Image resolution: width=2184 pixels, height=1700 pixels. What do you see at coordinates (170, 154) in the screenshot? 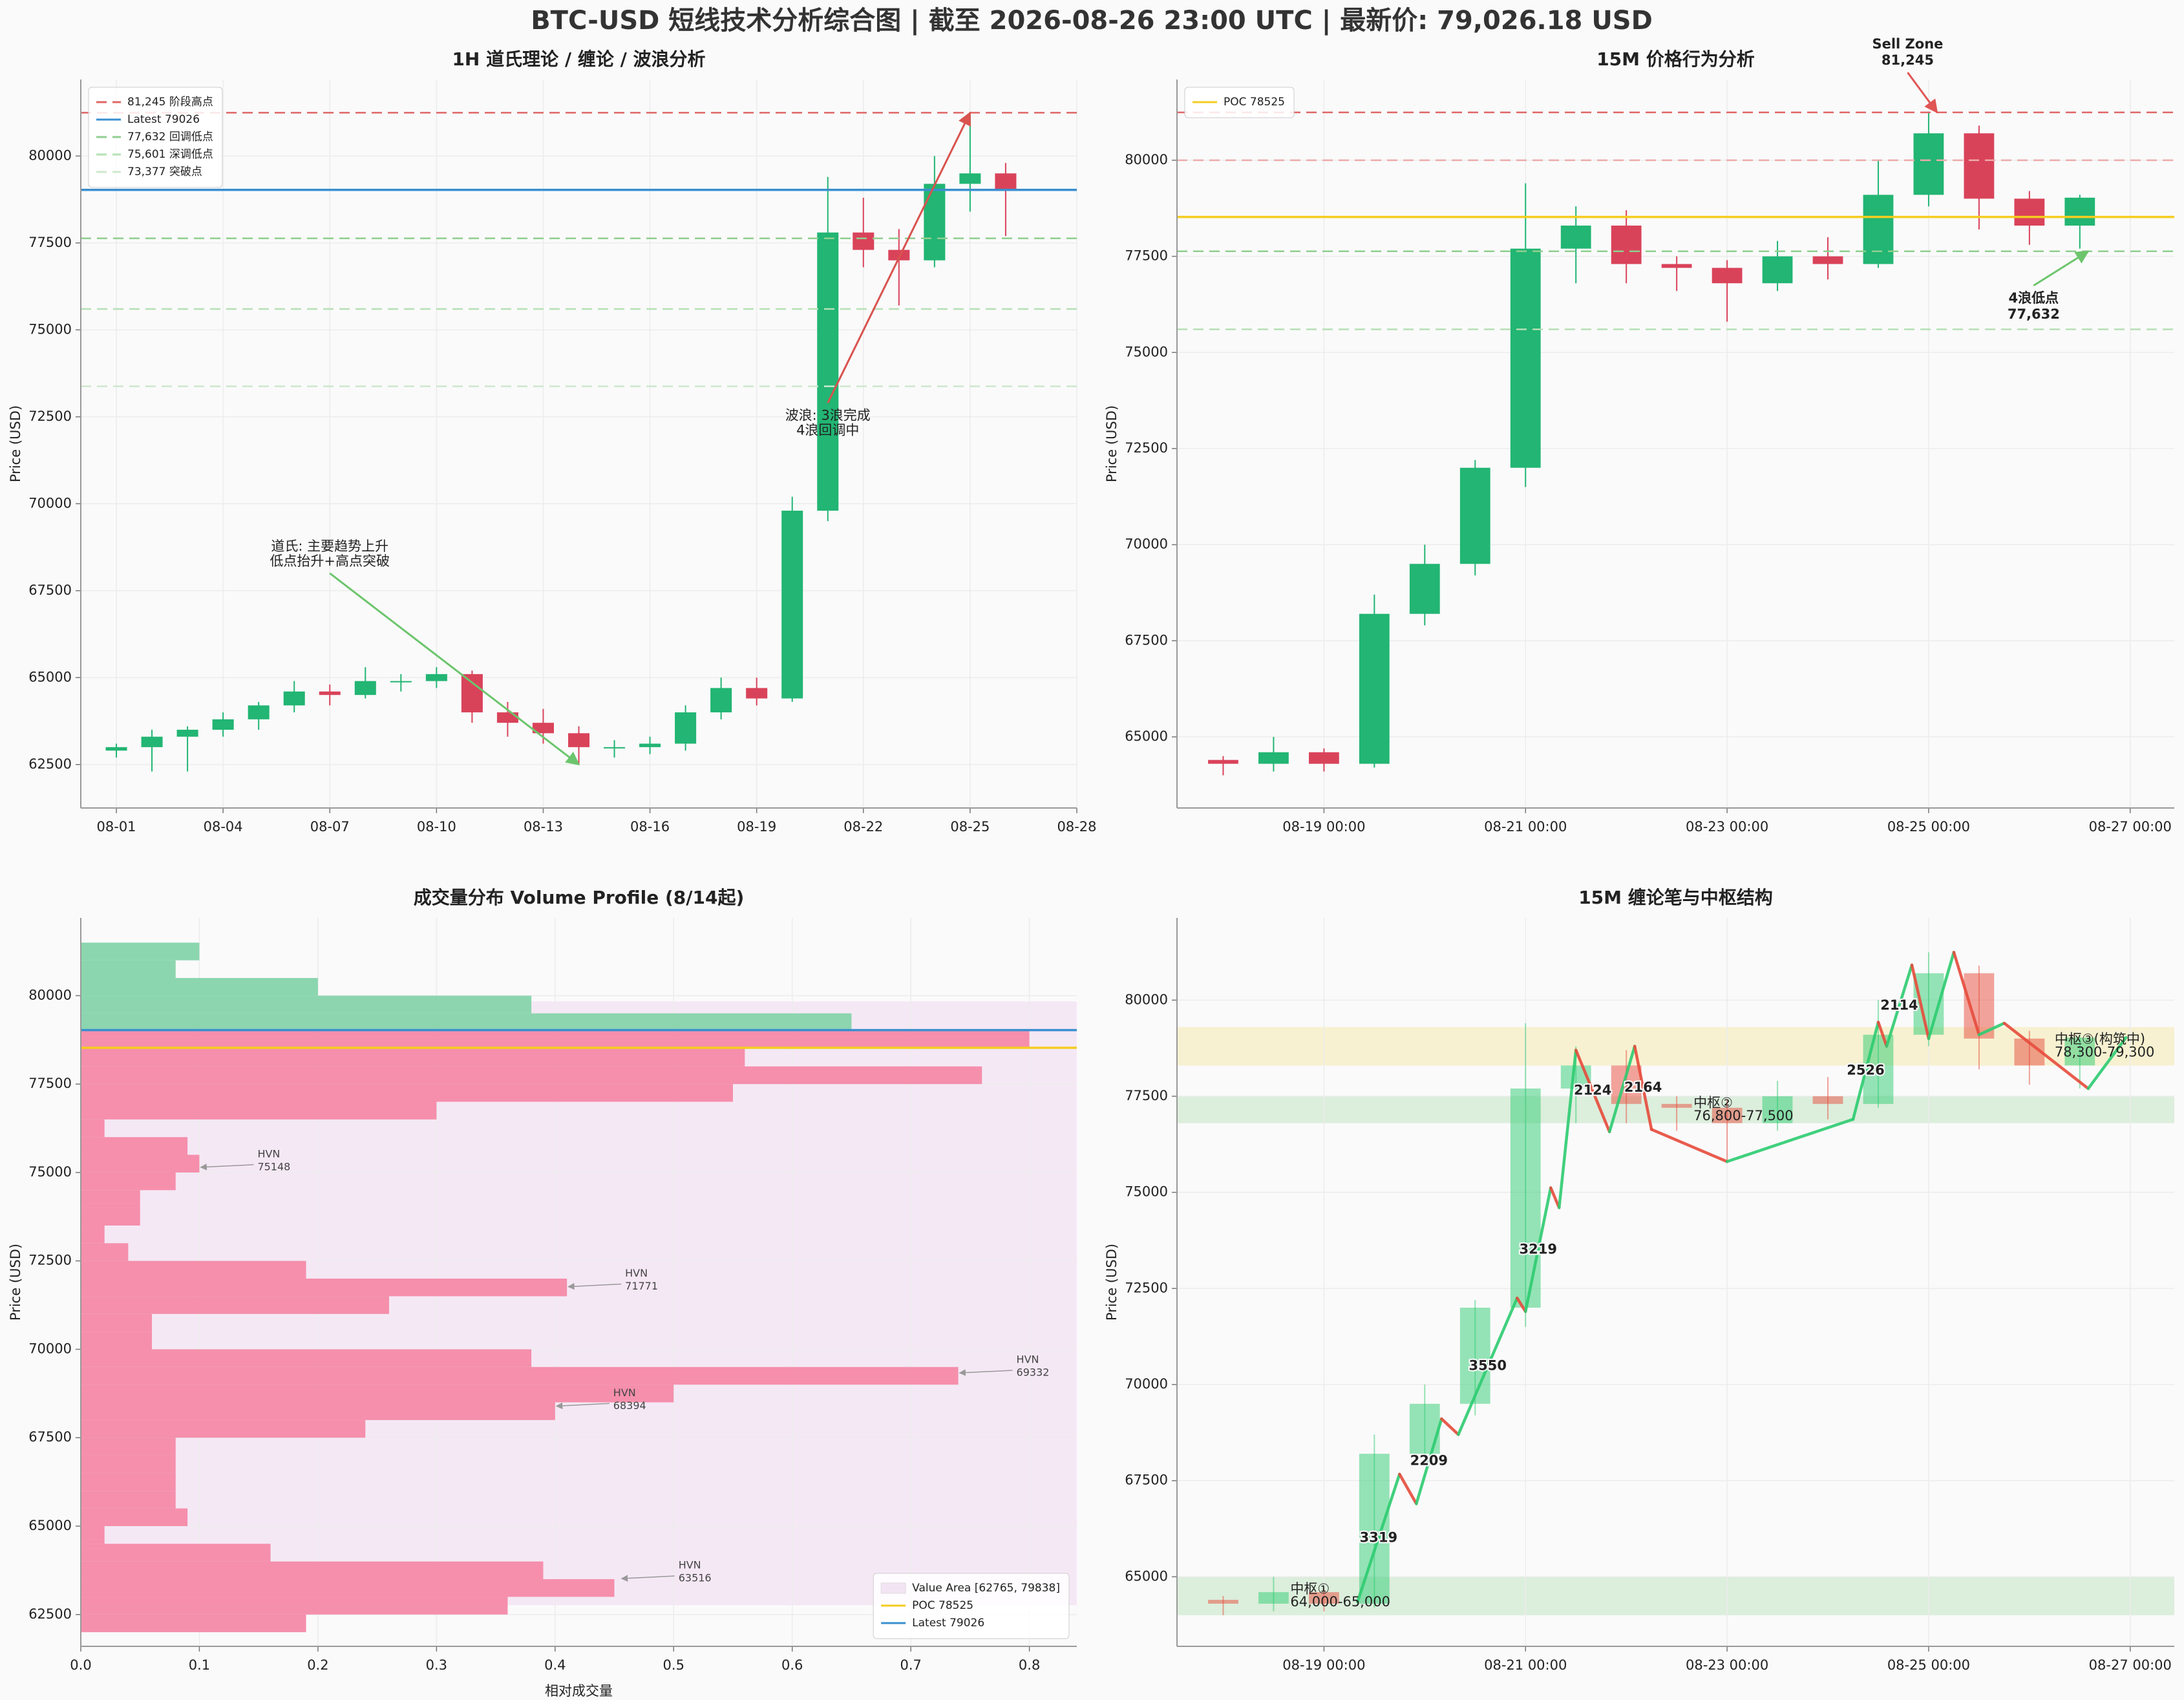
I see `legend-label: 75,601 深调低点` at bounding box center [170, 154].